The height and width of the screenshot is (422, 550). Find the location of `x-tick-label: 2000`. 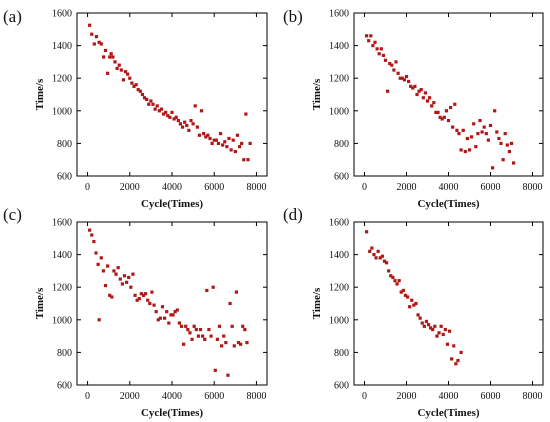

x-tick-label: 2000 is located at coordinates (407, 187).